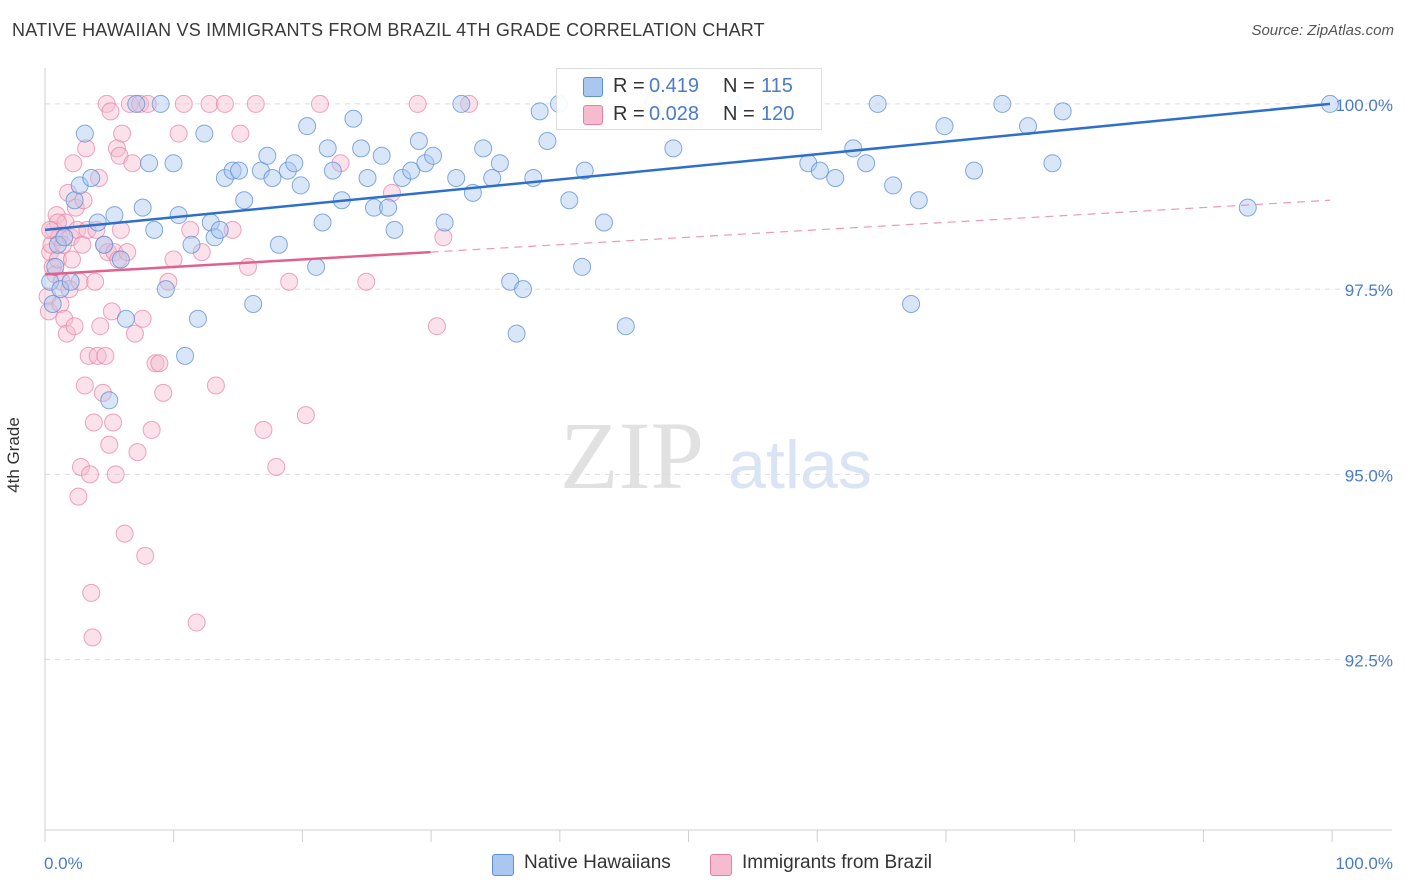 This screenshot has width=1406, height=892. What do you see at coordinates (689, 115) in the screenshot?
I see `stats-row-immigrants-from-brazil: R = 0.028 N = 120` at bounding box center [689, 115].